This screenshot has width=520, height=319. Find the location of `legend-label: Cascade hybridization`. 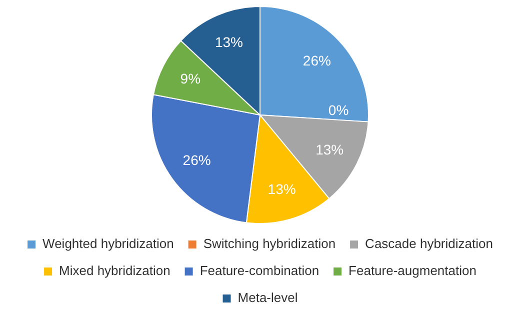

legend-label: Cascade hybridization is located at coordinates (429, 244).